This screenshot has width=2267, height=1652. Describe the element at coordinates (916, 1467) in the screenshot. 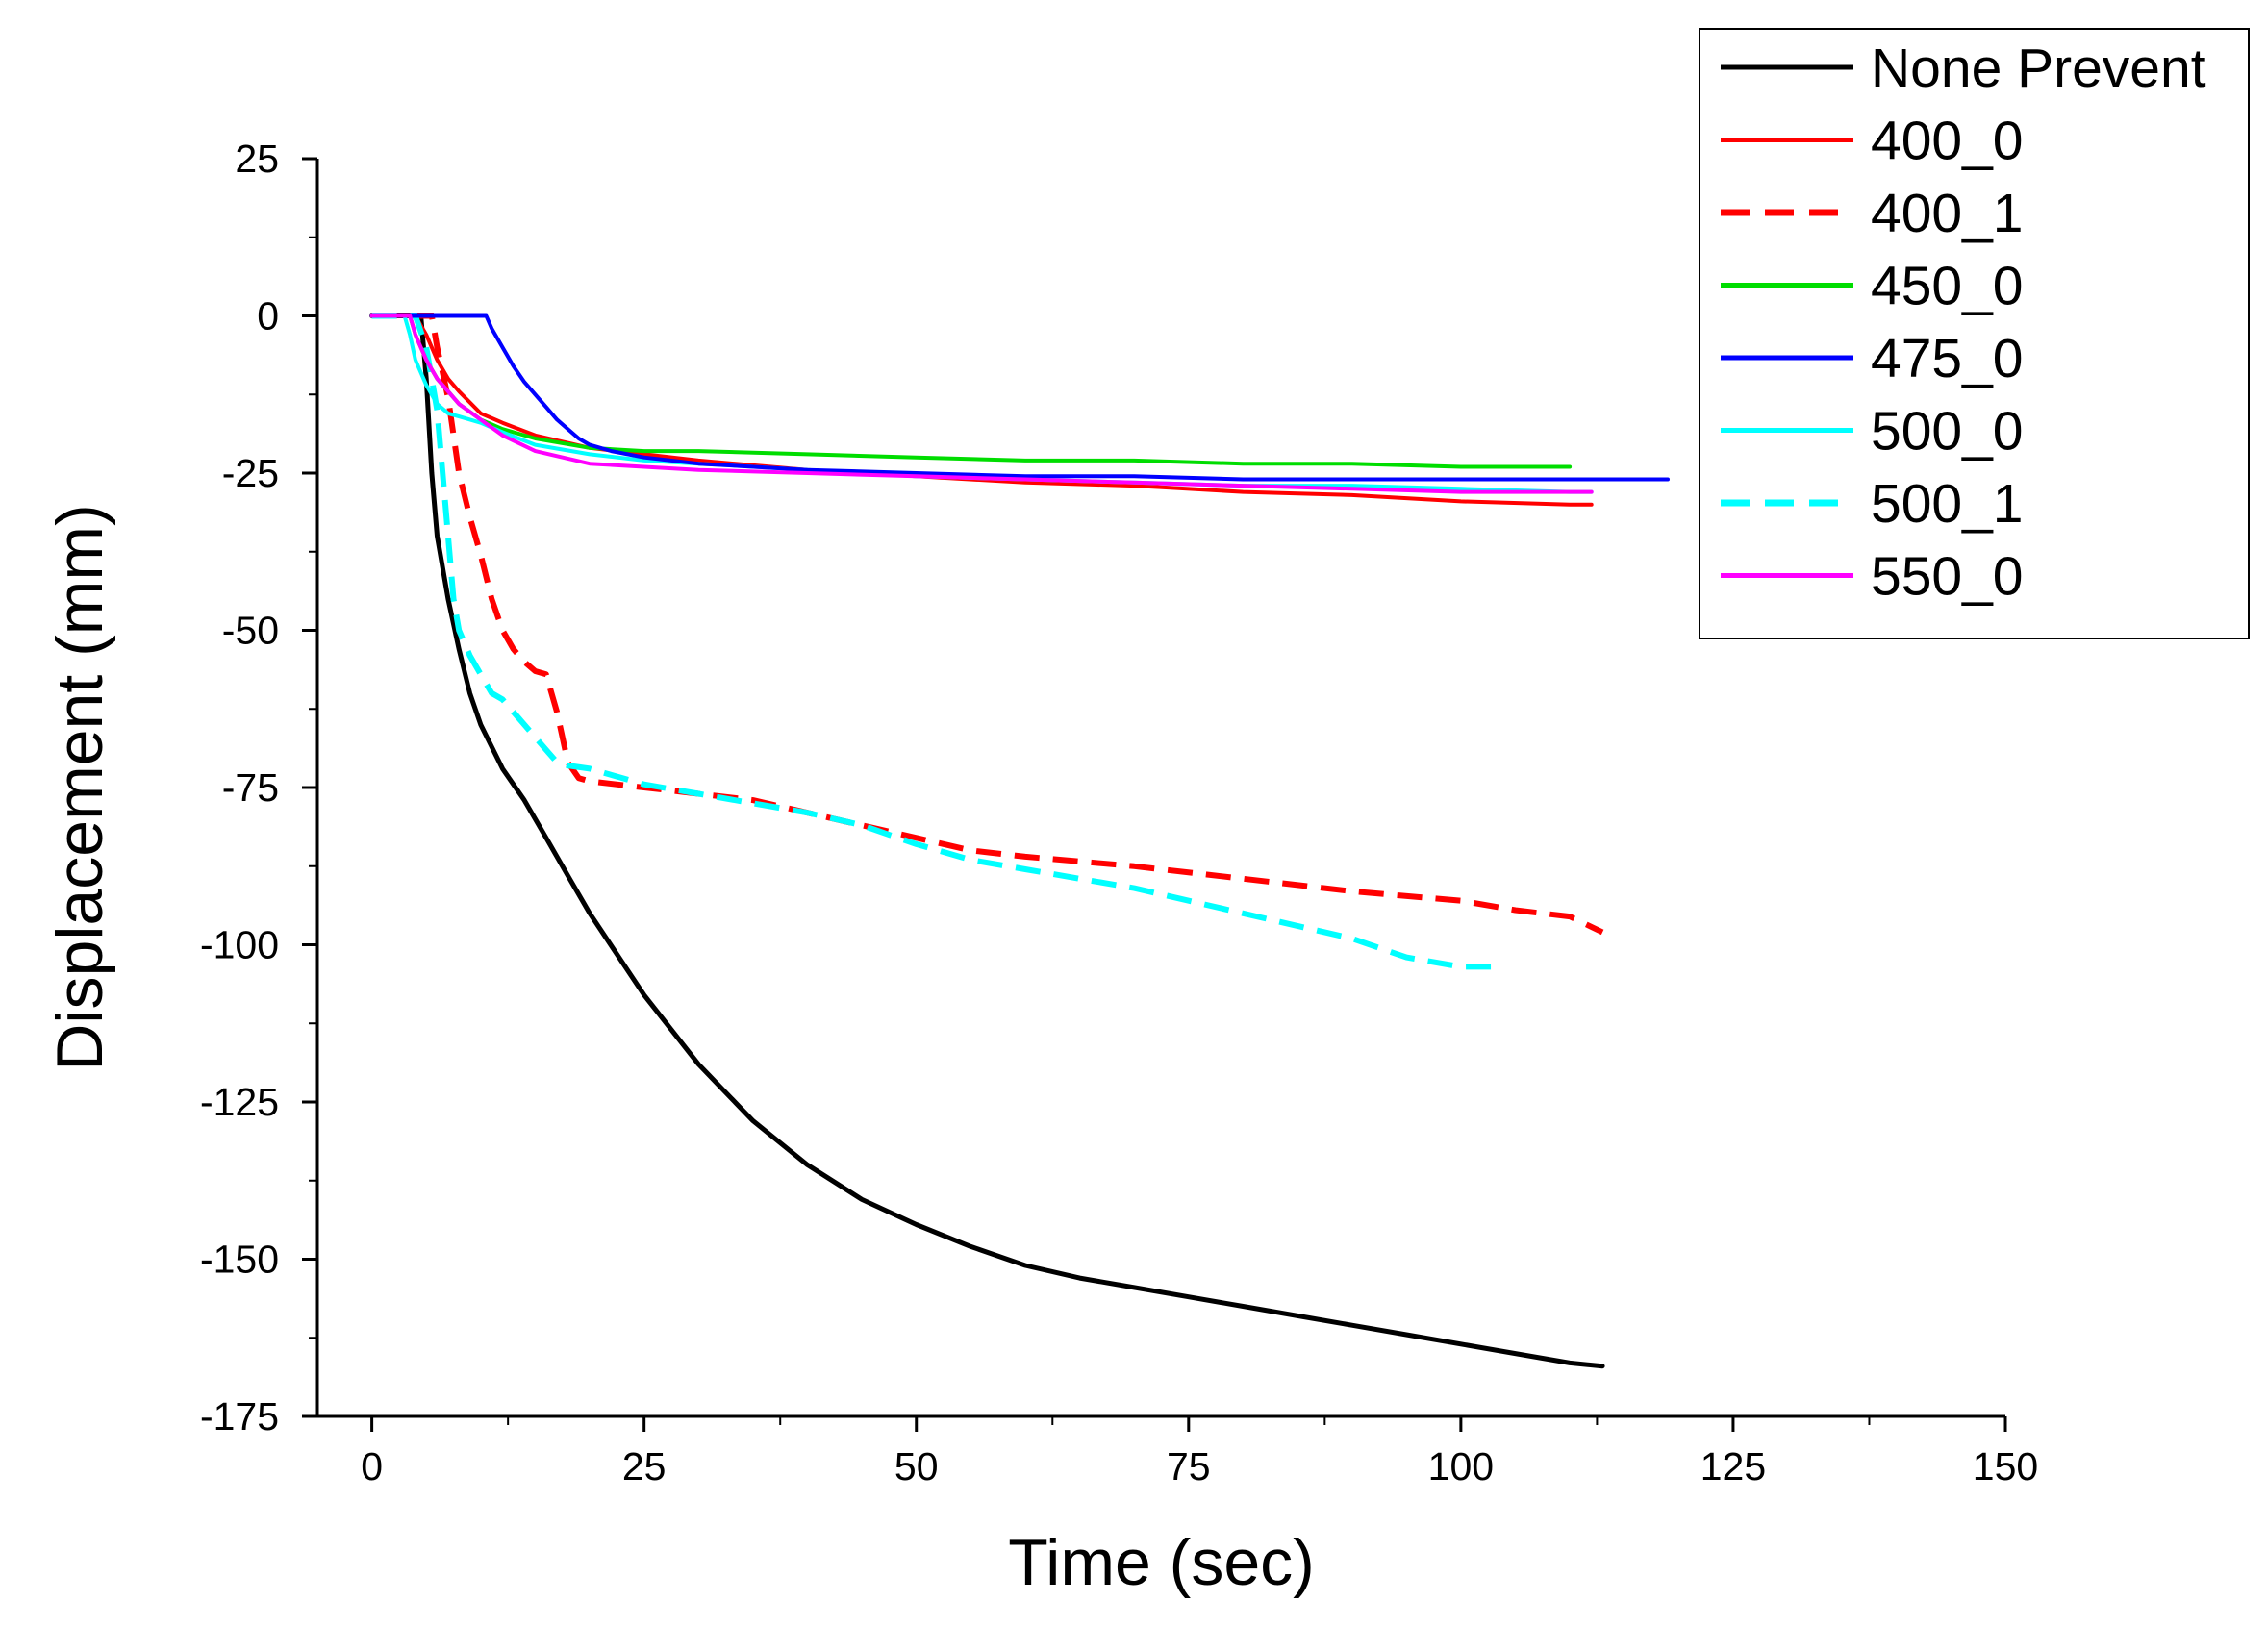

I see `x-tick-label: 50` at that location.